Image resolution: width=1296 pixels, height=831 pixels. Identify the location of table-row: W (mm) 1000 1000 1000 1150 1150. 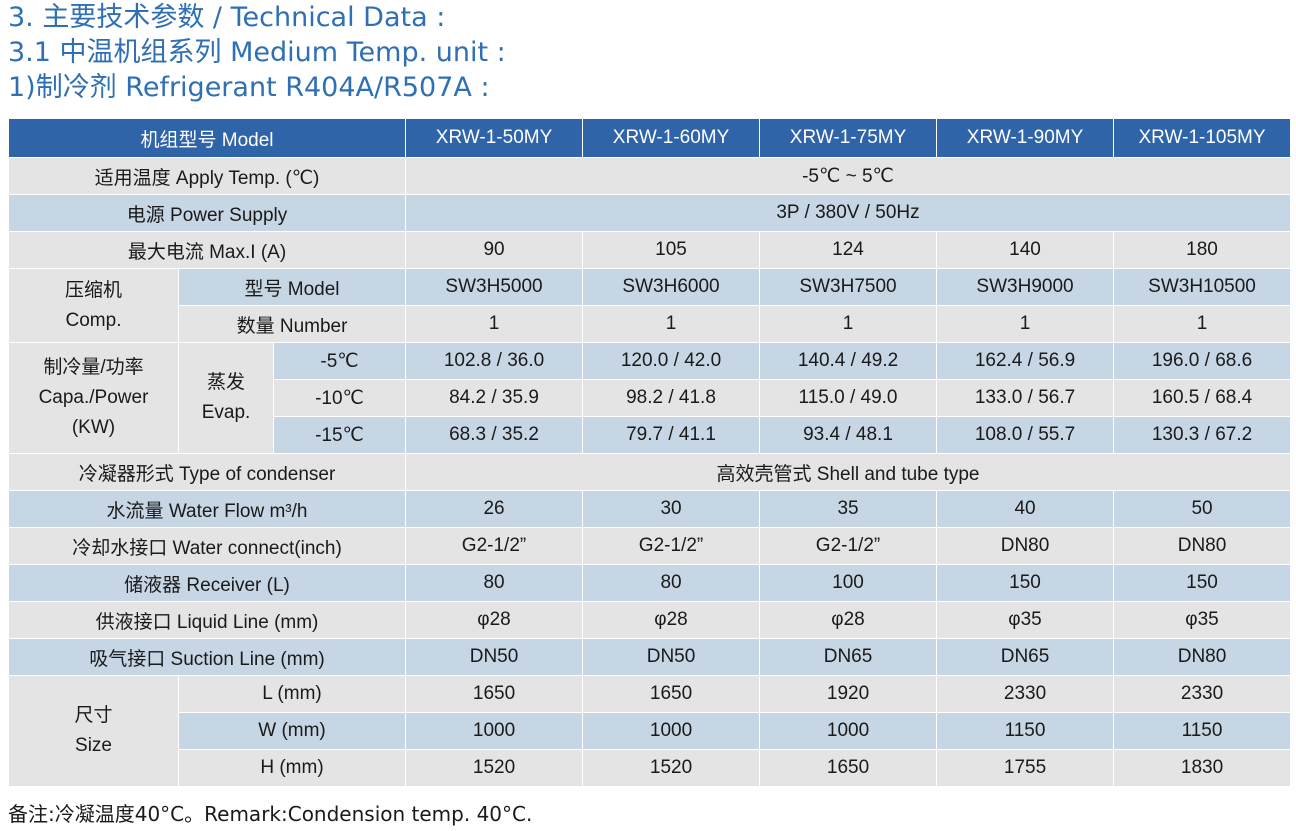
(650, 731).